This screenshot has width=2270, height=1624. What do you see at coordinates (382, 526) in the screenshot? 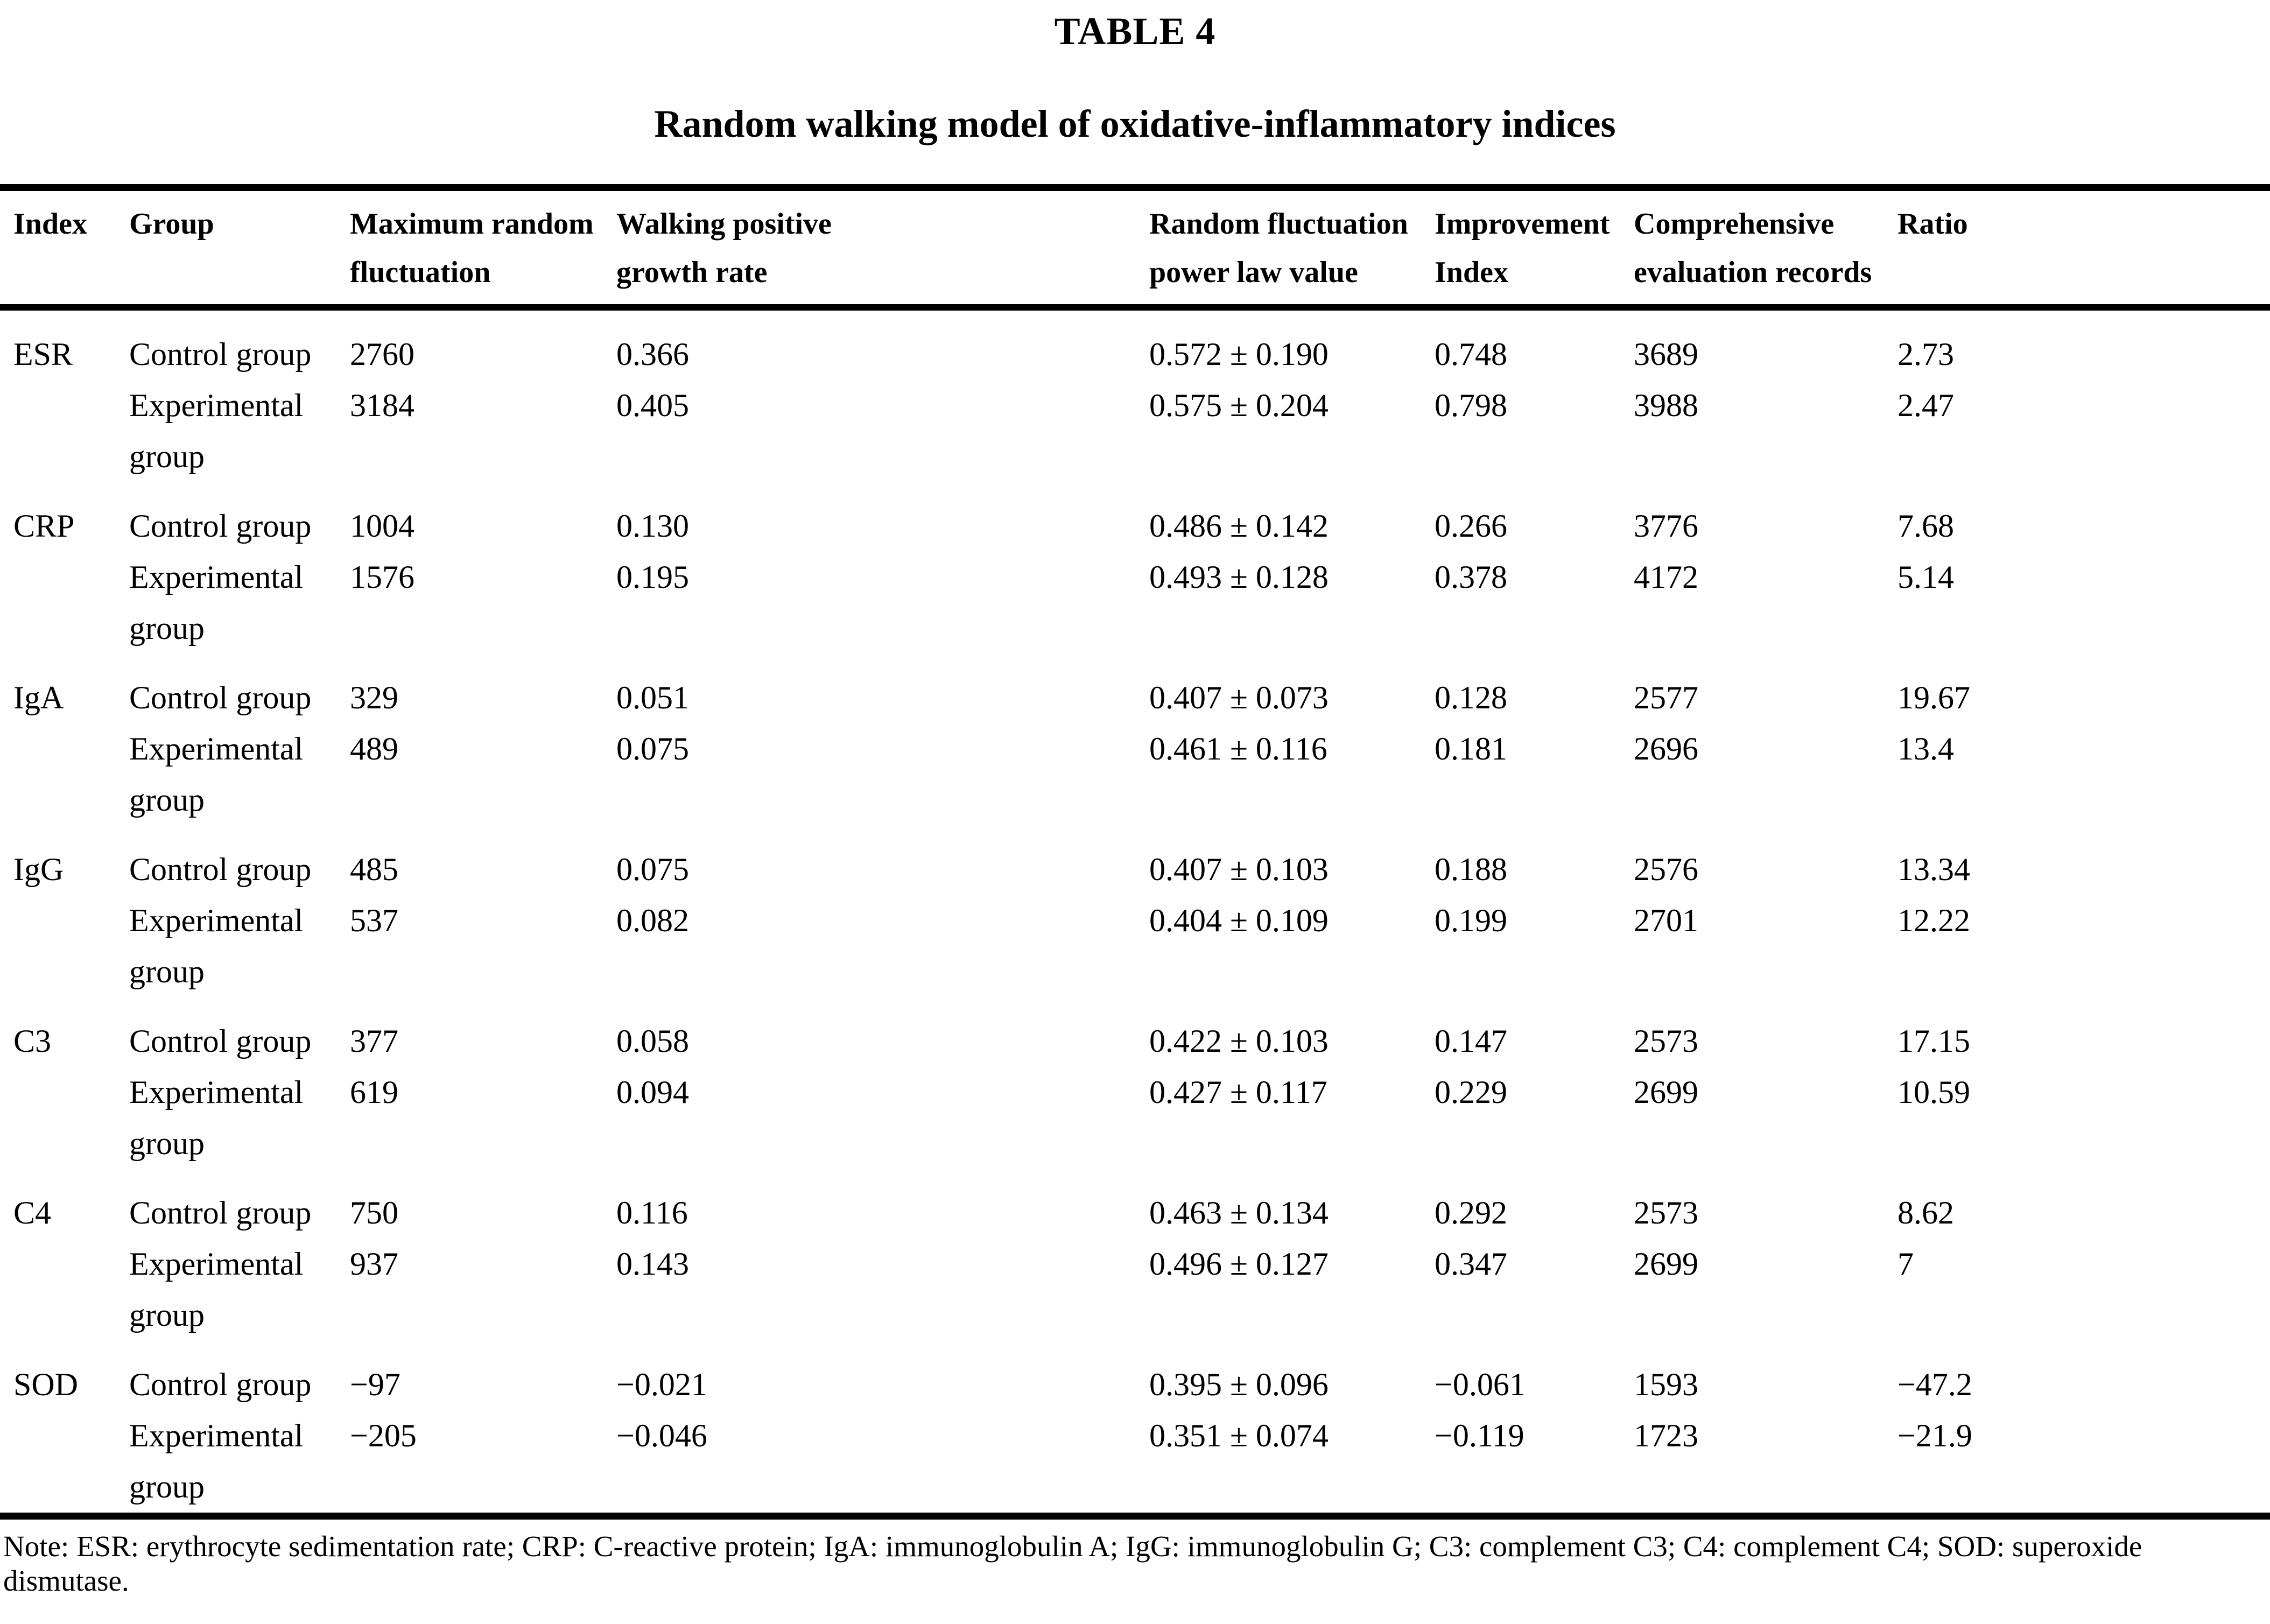
I see `cell-max-random-fluctuation: 1004` at bounding box center [382, 526].